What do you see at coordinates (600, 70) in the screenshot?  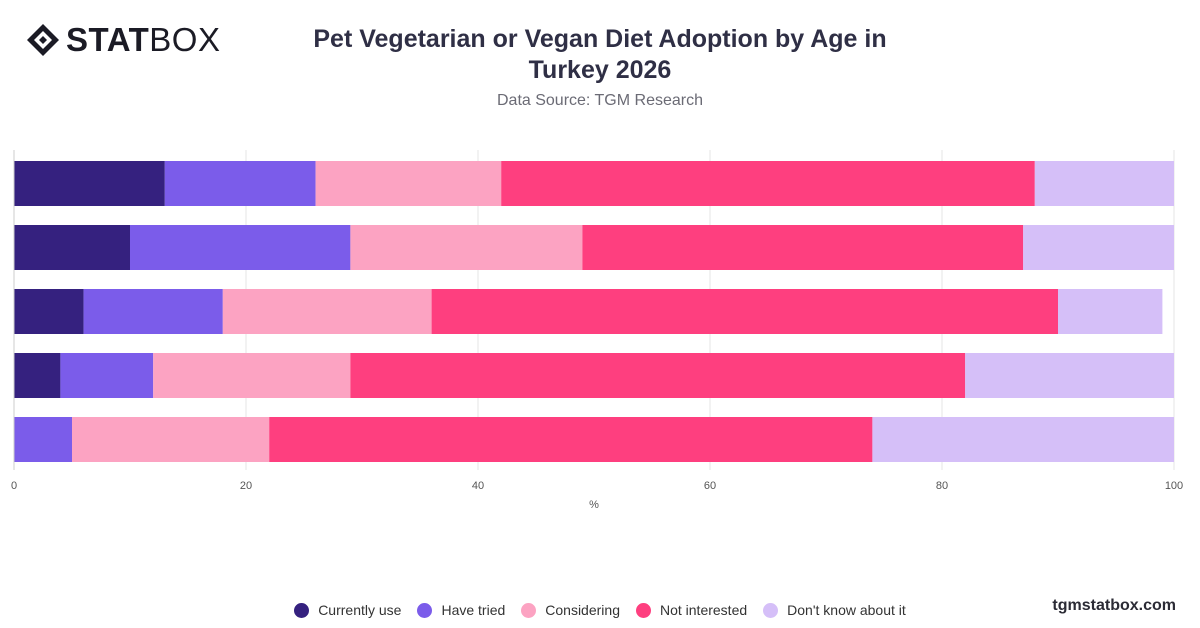 I see `chart-title-line2: Turkey 2026` at bounding box center [600, 70].